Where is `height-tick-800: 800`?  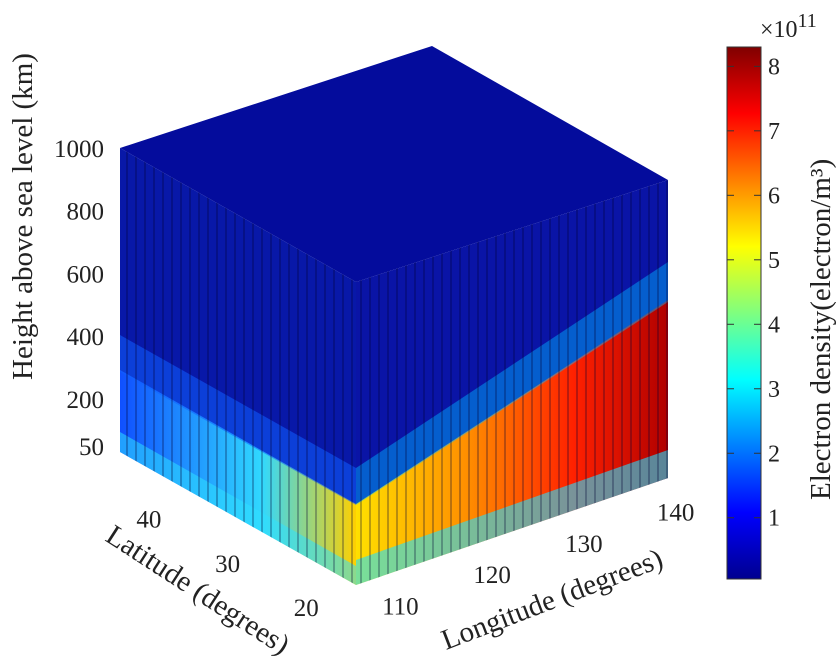 height-tick-800: 800 is located at coordinates (86, 212).